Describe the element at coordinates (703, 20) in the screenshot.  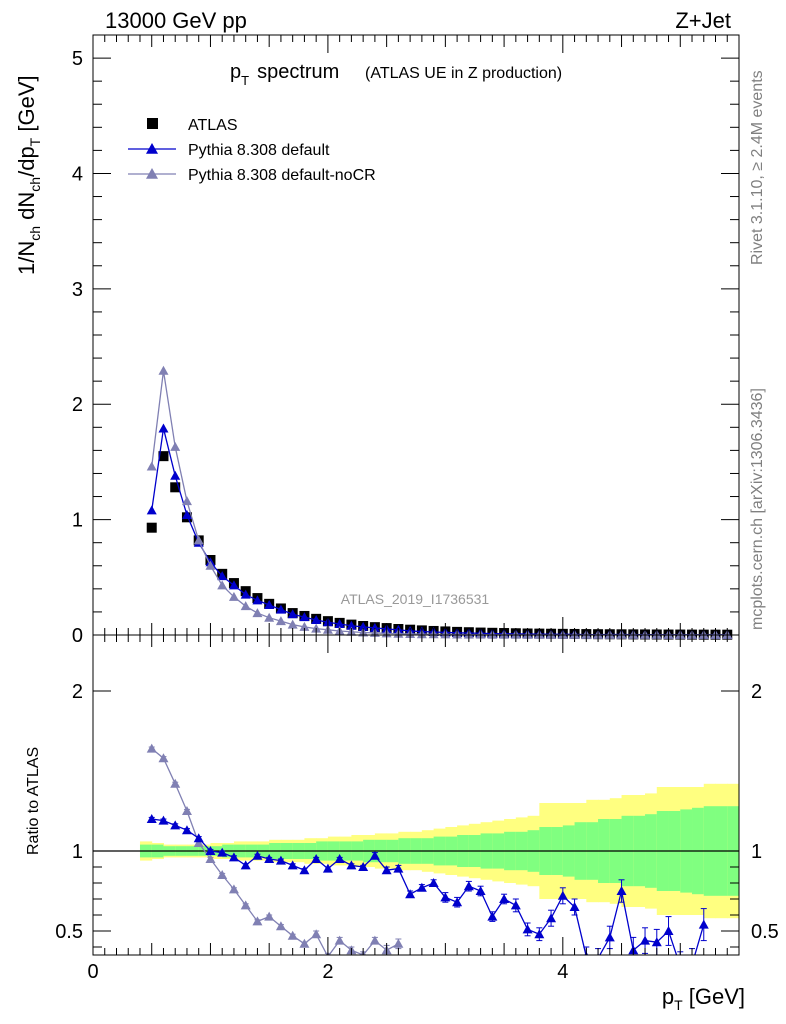
I see `process-label: Z+Jet` at that location.